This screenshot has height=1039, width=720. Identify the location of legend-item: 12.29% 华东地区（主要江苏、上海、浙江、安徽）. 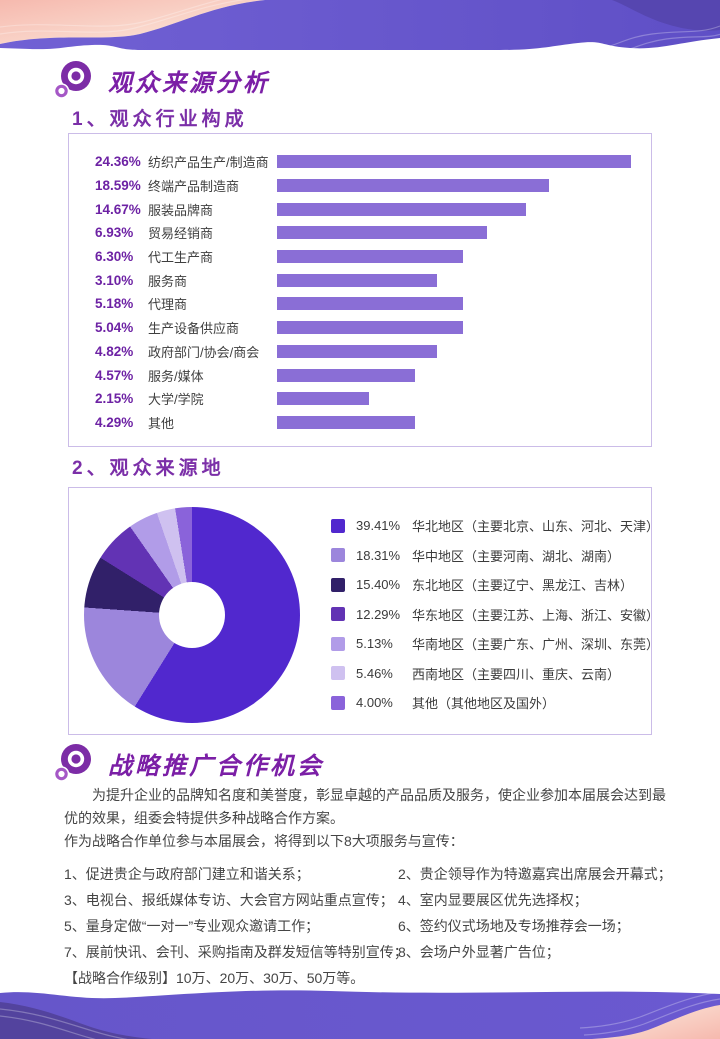
(495, 615).